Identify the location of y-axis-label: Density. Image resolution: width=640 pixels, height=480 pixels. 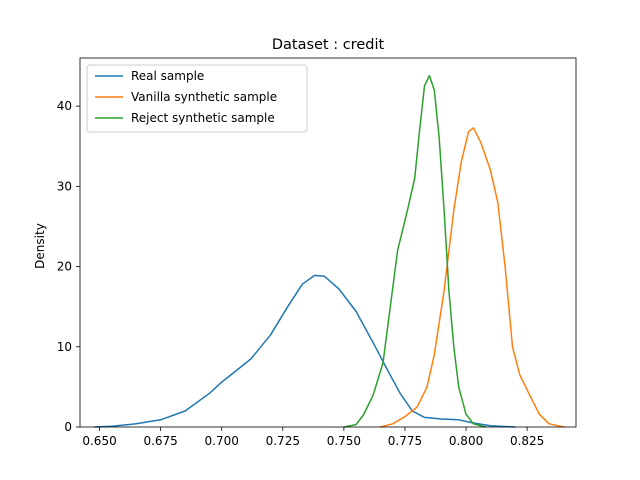
(40, 246).